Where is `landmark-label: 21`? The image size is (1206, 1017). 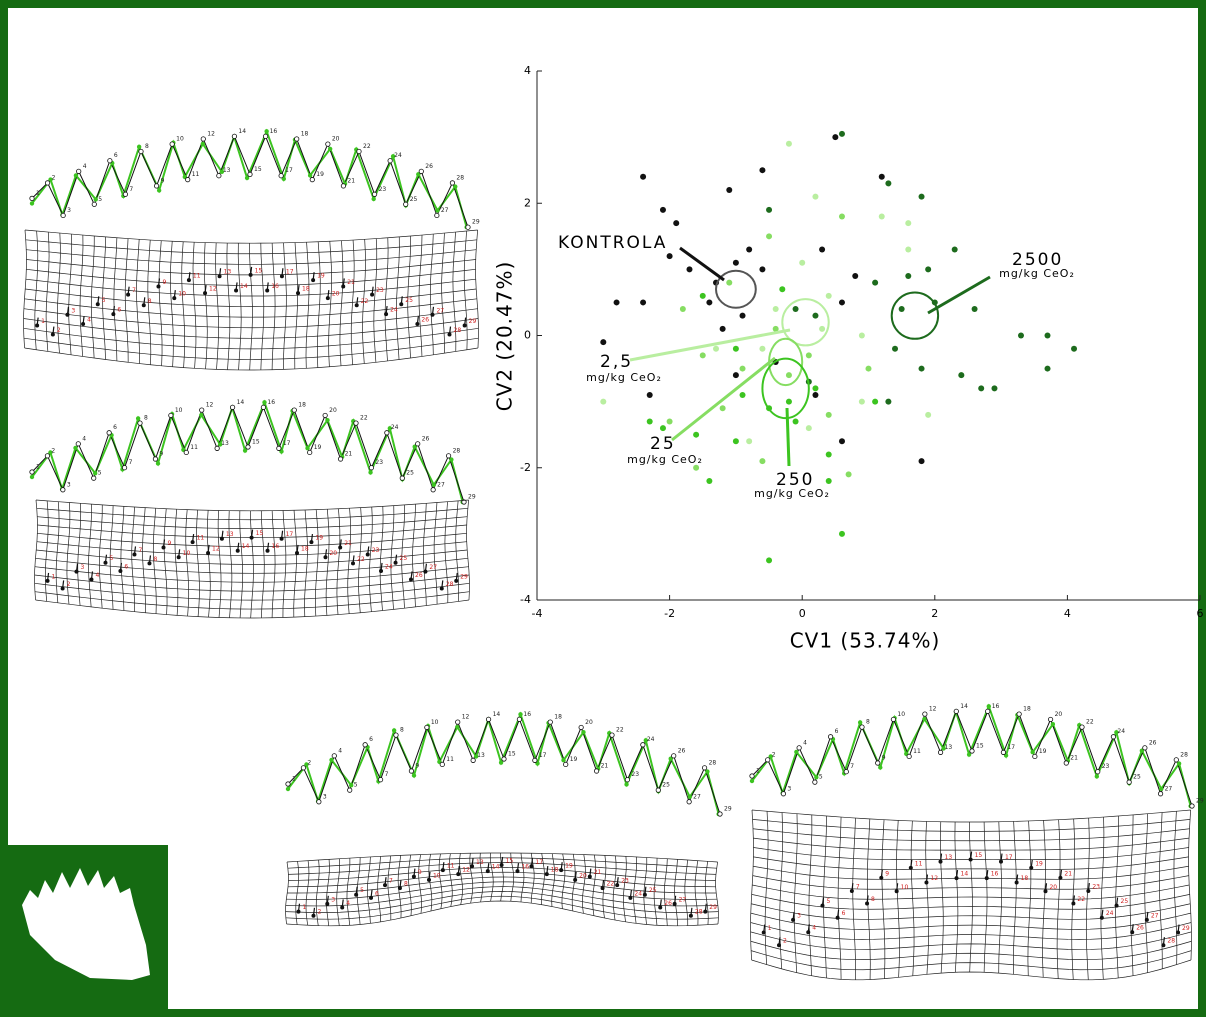
landmark-label: 21 is located at coordinates (1074, 757).